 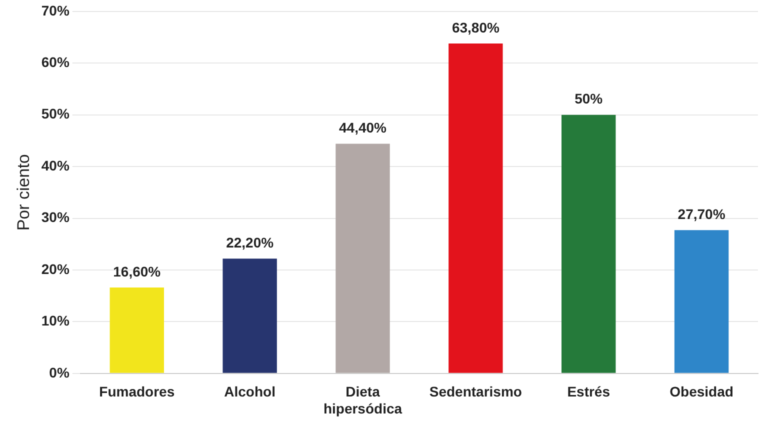 What do you see at coordinates (55, 320) in the screenshot?
I see `y-tick-label: 10%` at bounding box center [55, 320].